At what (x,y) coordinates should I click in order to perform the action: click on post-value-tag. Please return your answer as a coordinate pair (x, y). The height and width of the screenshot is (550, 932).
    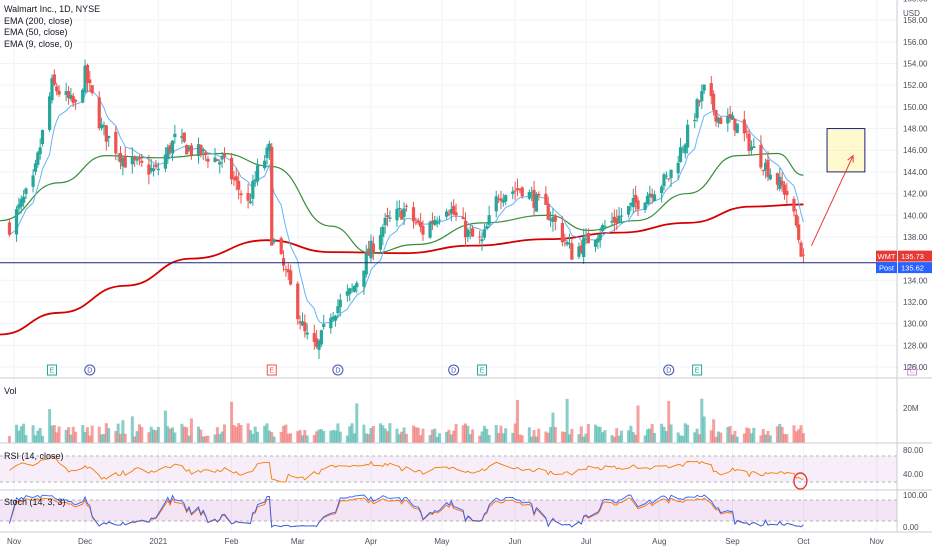
    Looking at the image, I should click on (915, 268).